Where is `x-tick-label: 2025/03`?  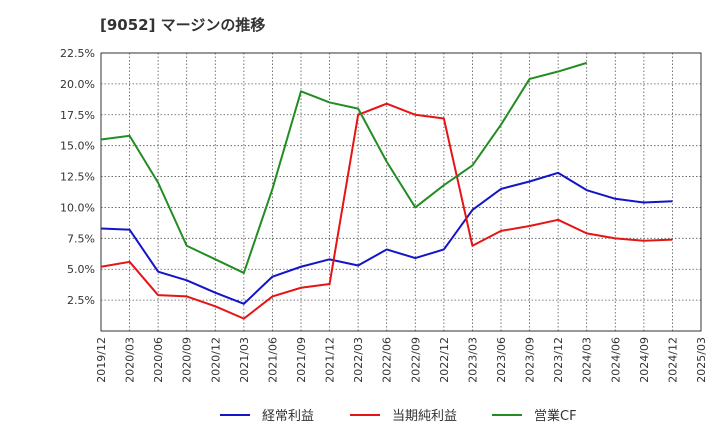 x-tick-label: 2025/03 is located at coordinates (701, 360).